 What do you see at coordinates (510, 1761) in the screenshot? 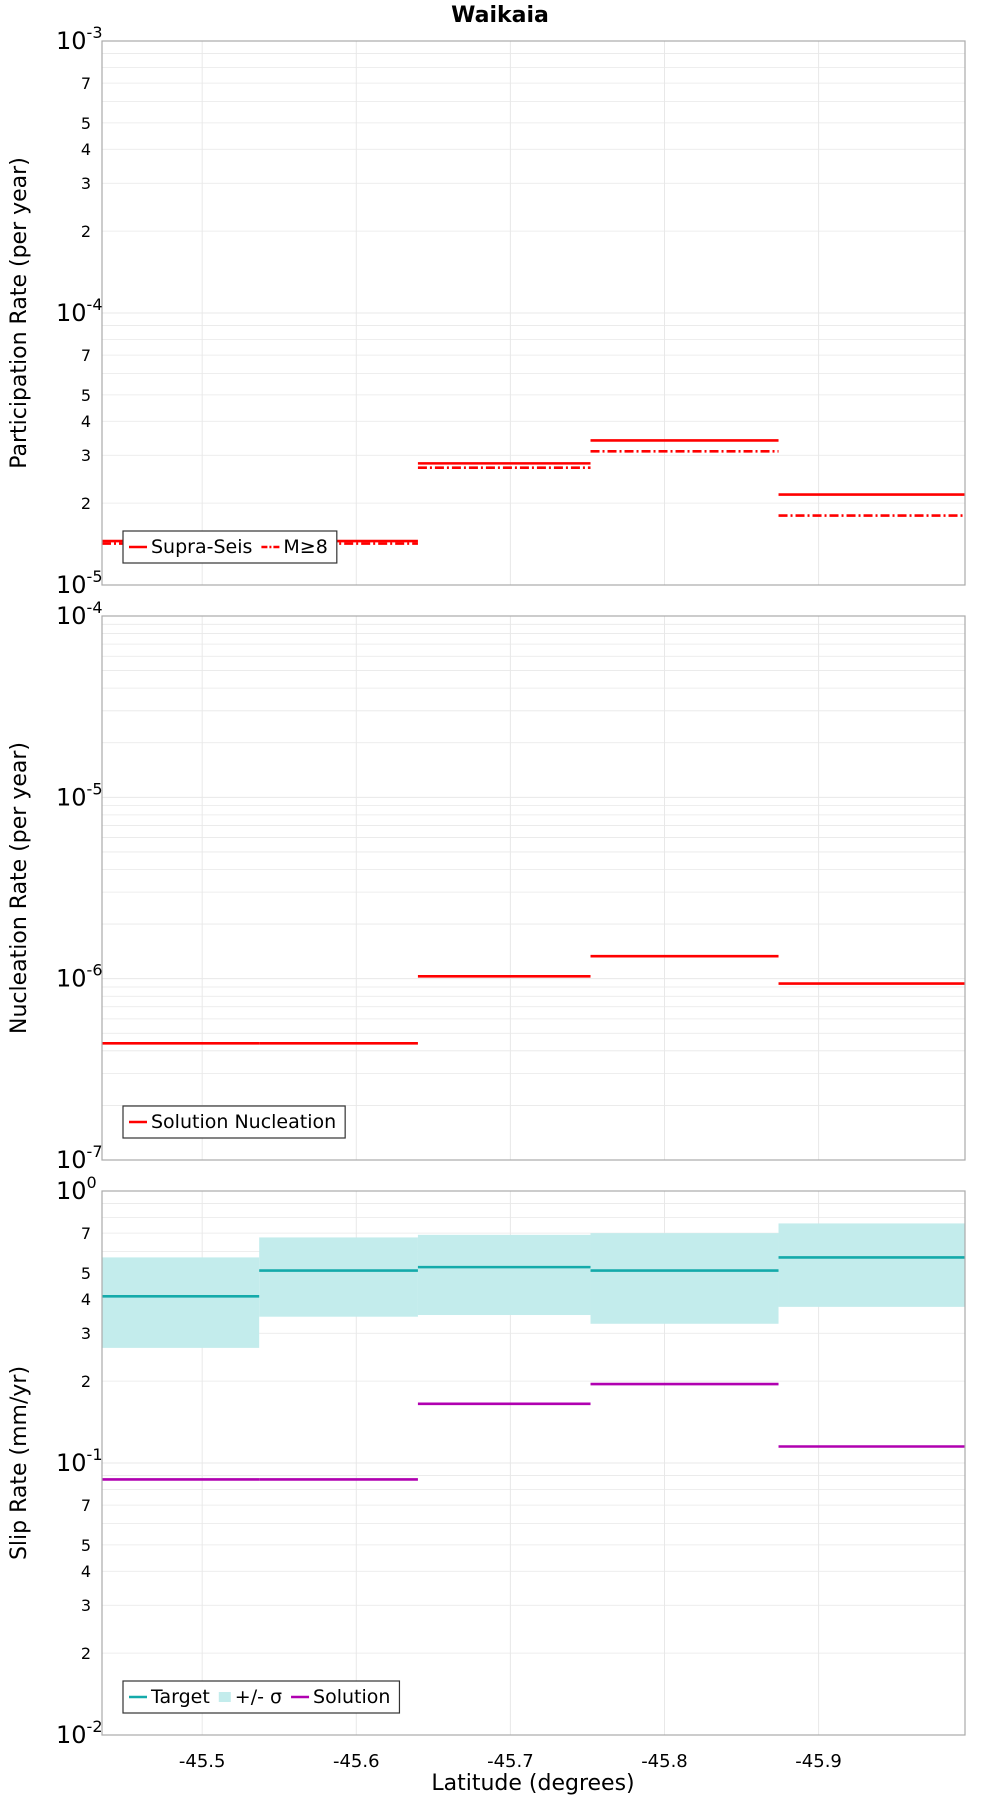
I see `x-tick-label: -45.7` at bounding box center [510, 1761].